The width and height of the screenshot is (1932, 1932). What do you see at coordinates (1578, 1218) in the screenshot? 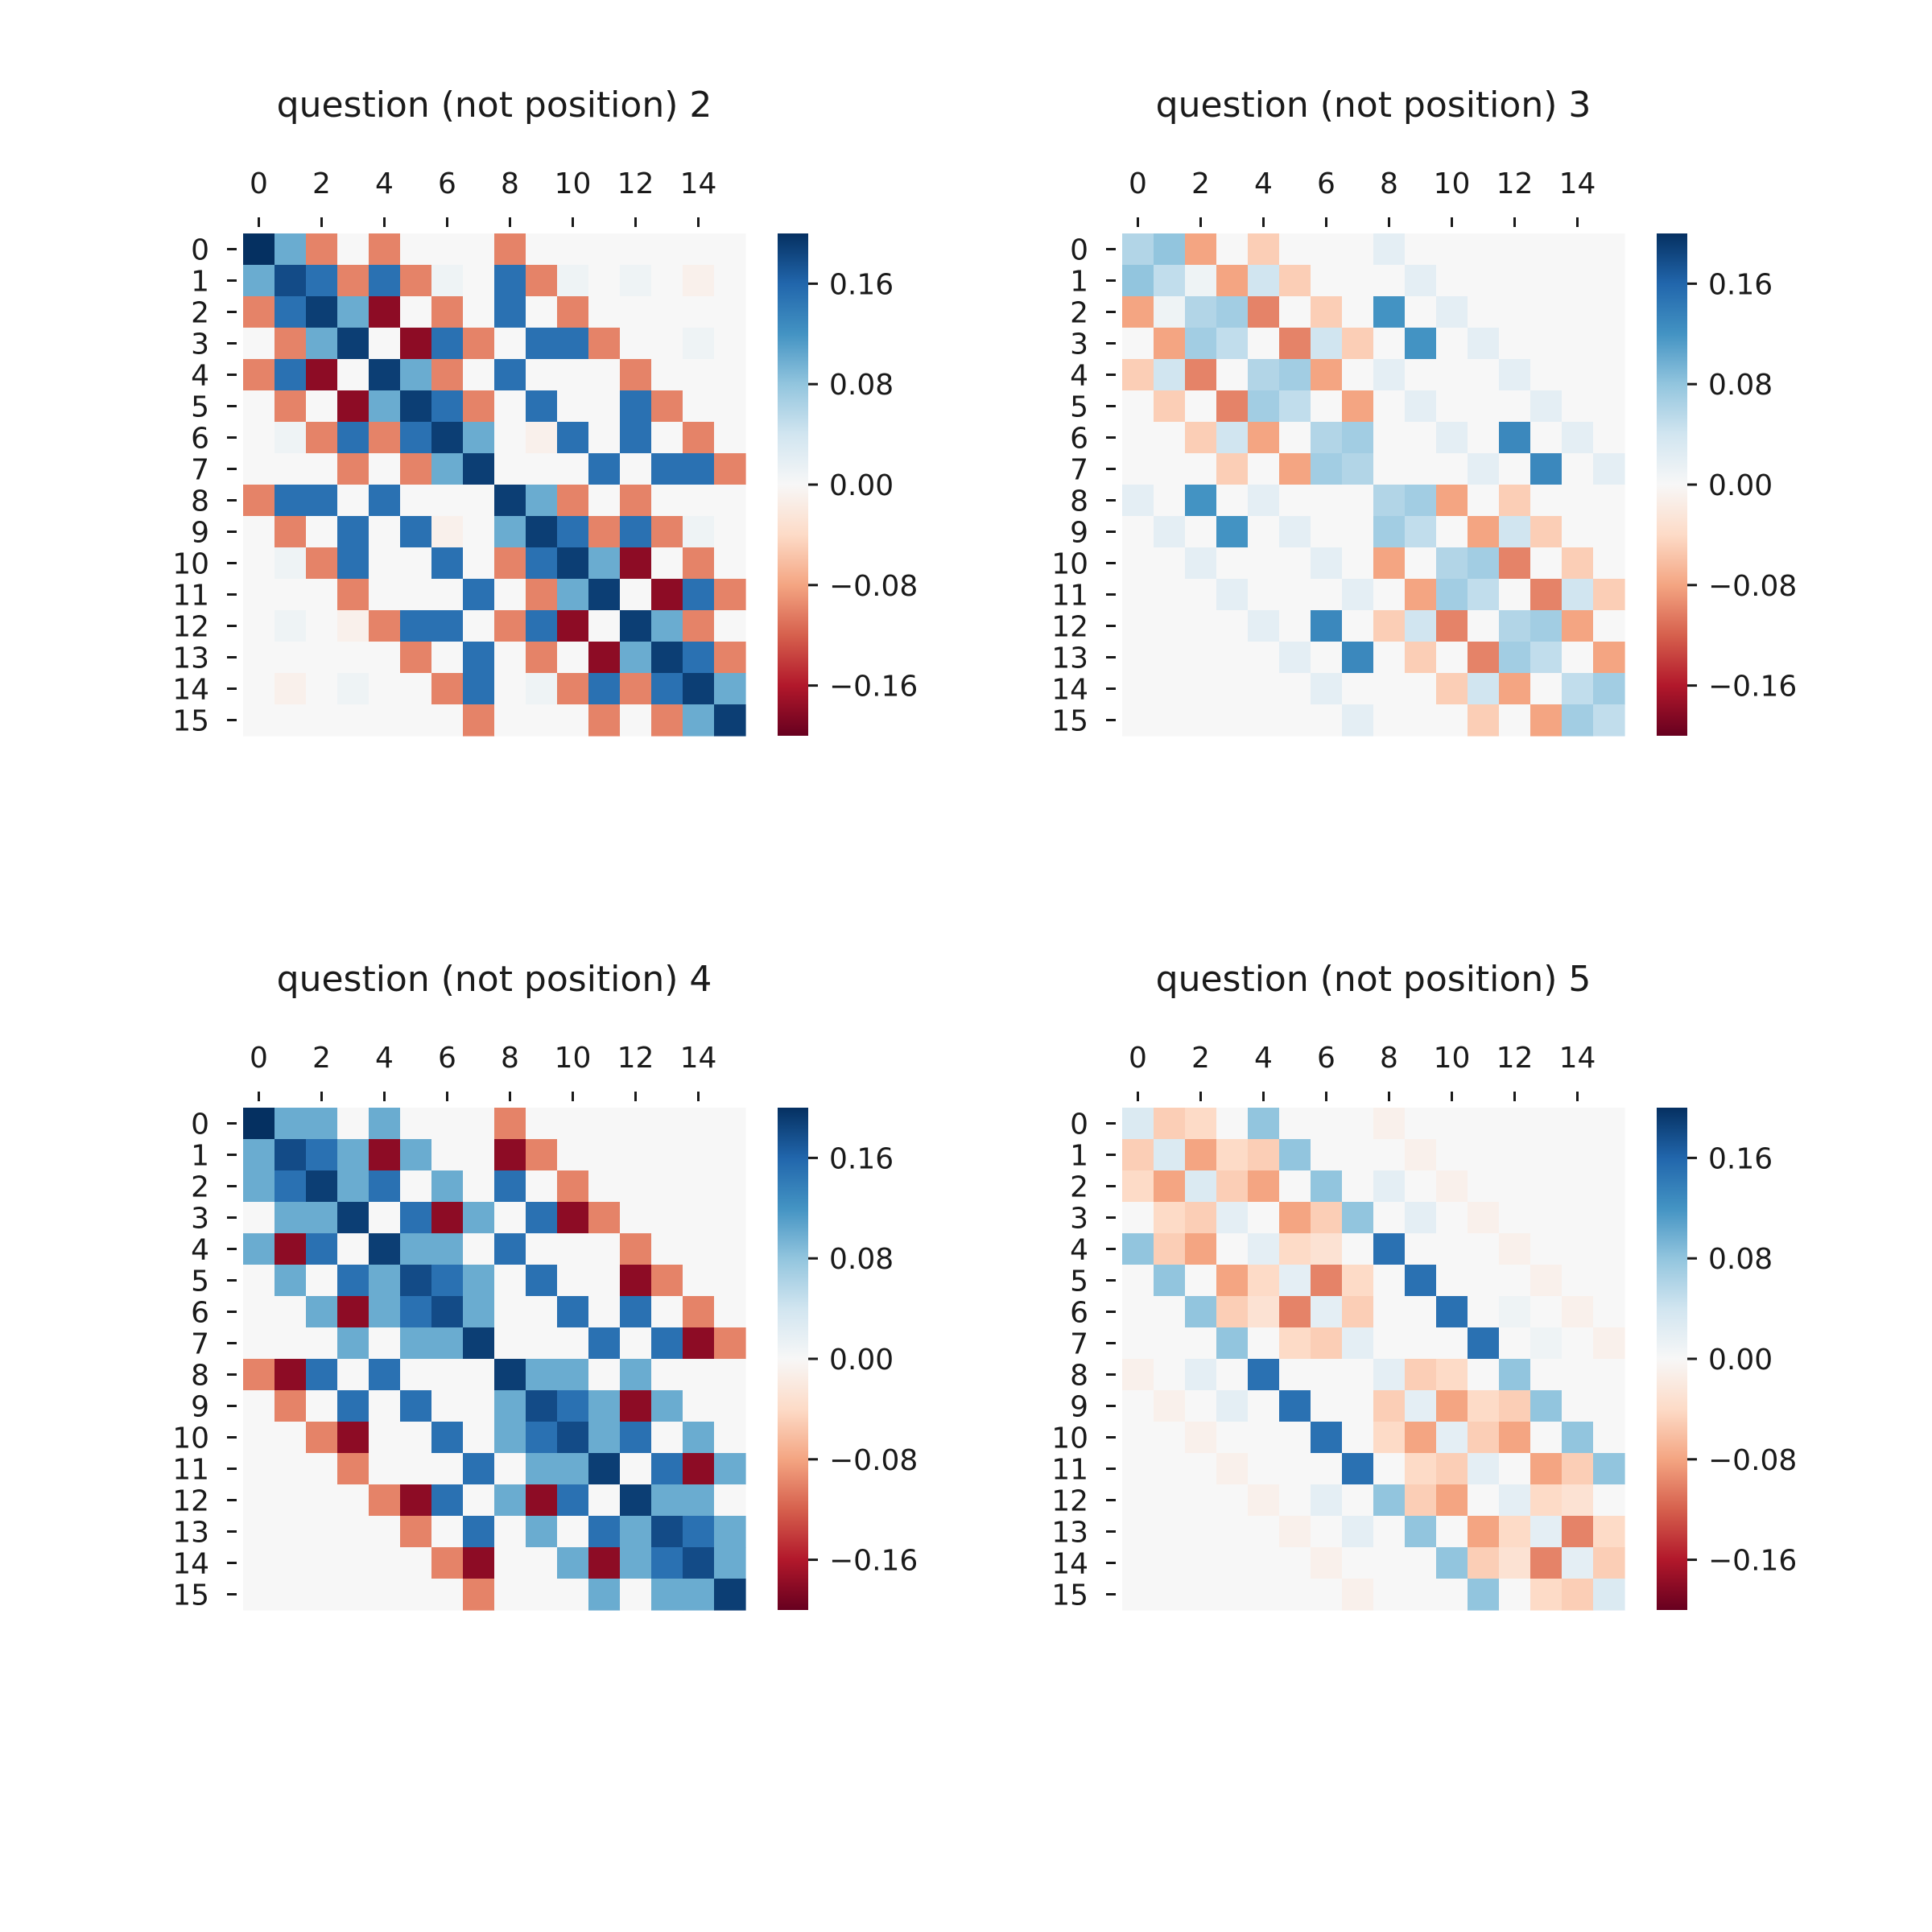
I see `heatmap-cell-r3-c14` at bounding box center [1578, 1218].